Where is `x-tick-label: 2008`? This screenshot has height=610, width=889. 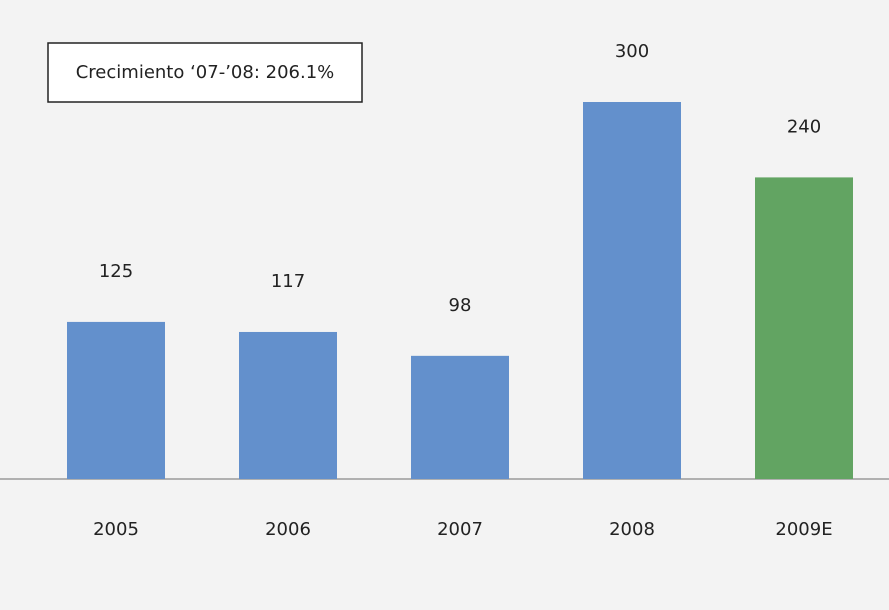 x-tick-label: 2008 is located at coordinates (632, 529).